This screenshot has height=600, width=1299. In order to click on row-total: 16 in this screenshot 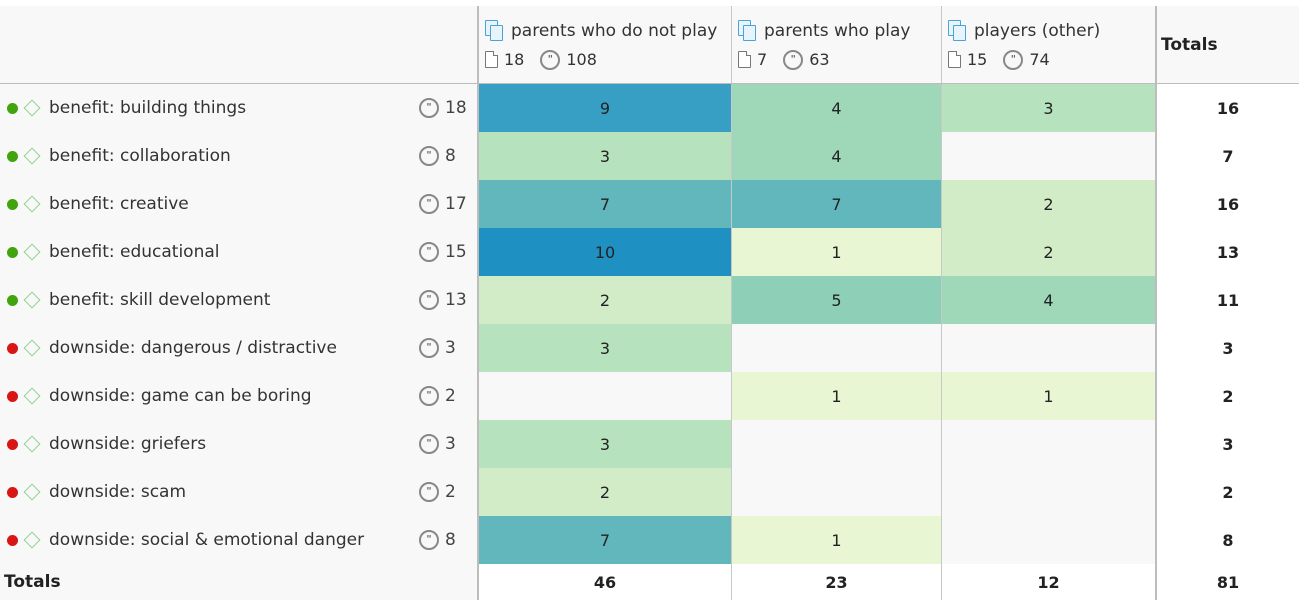, I will do `click(1228, 204)`.